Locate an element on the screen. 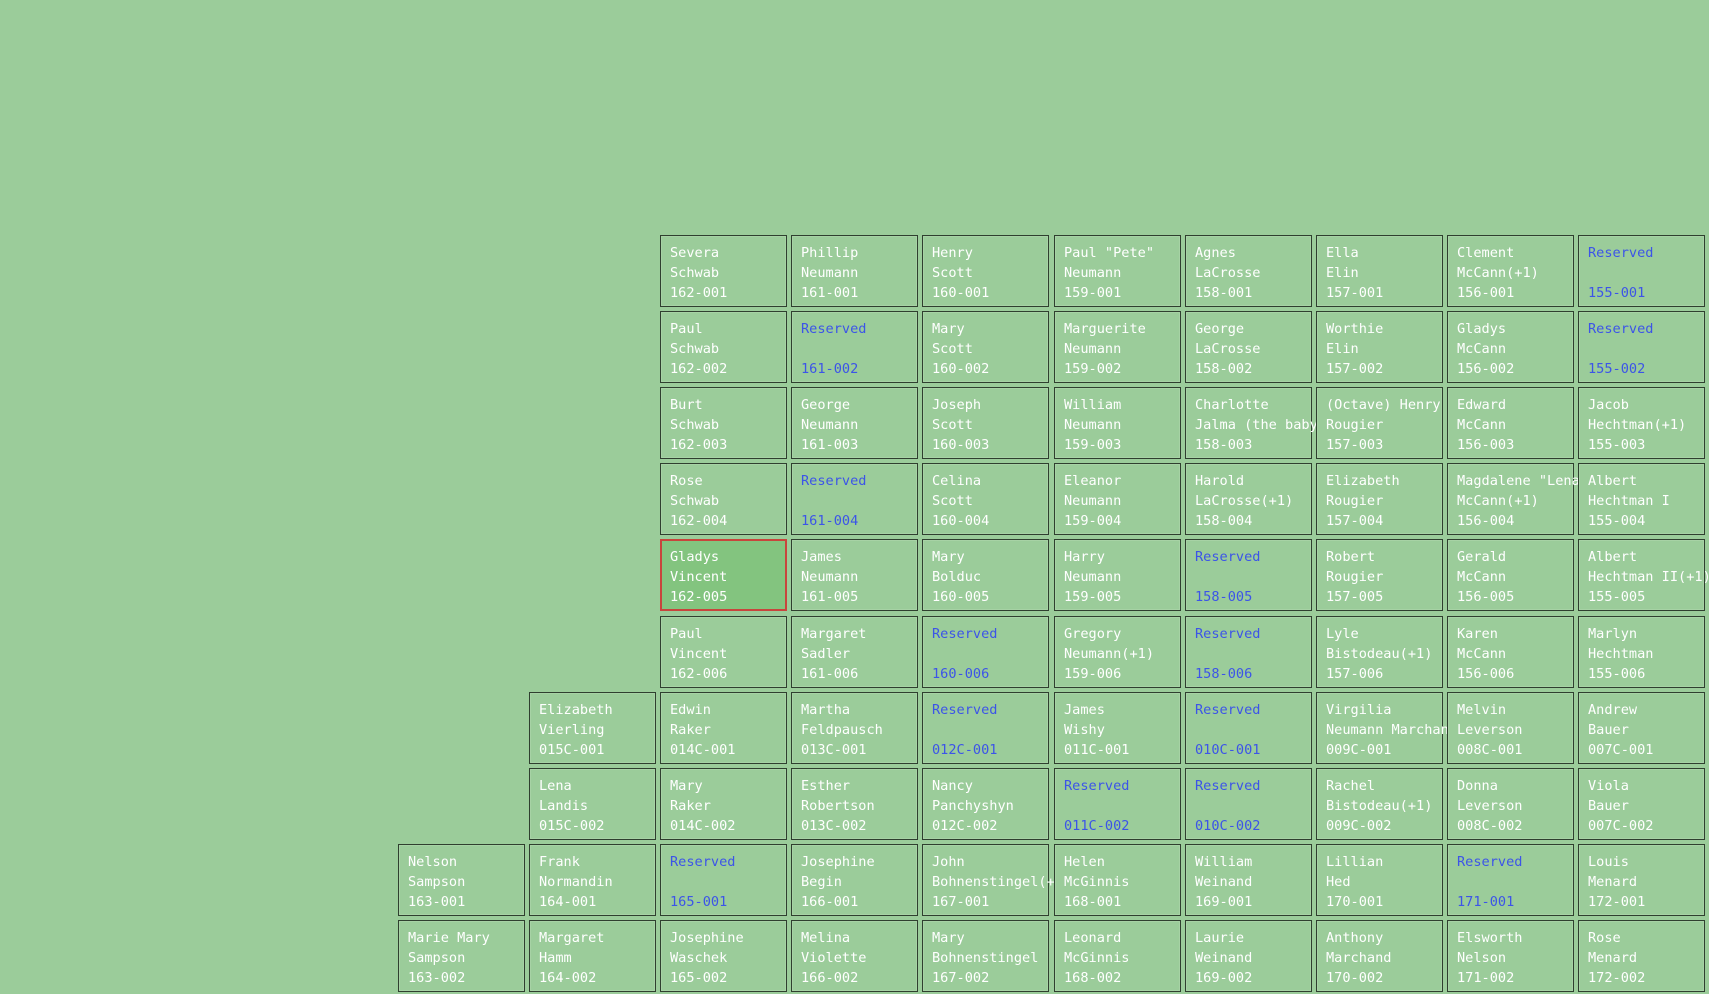 The image size is (1709, 994). plot-cell: Helen McGinnis 168-001 is located at coordinates (1117, 880).